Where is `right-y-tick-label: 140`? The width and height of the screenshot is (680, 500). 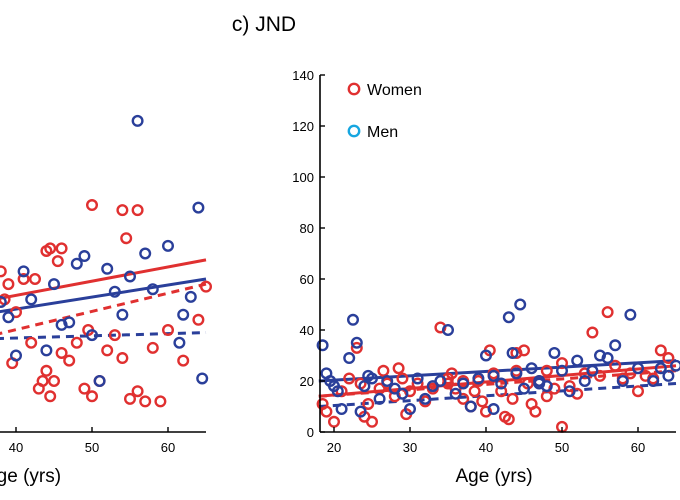
right-y-tick-label: 140 is located at coordinates (303, 75).